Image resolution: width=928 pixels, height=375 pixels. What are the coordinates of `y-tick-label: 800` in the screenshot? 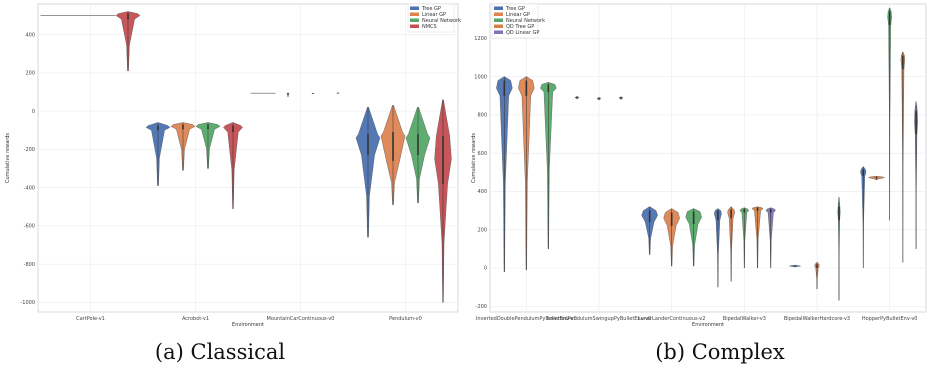 It's located at (482, 116).